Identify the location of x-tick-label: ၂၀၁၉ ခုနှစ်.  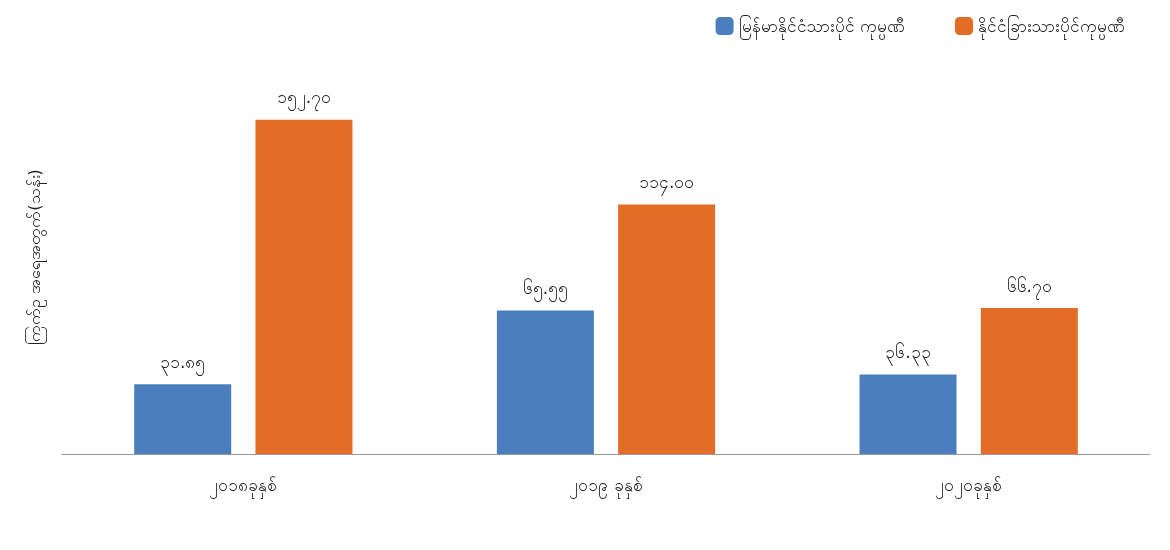
(606, 486).